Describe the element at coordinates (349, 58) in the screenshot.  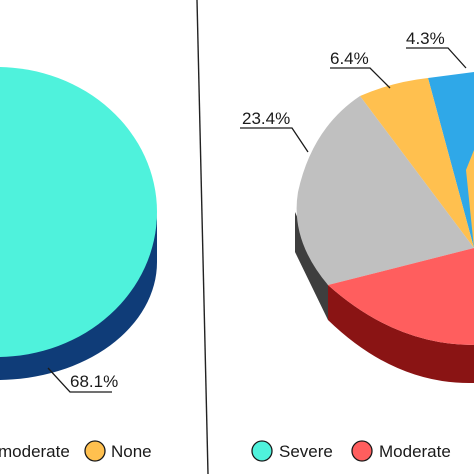
I see `right-pie-label-6-4: 6.4%` at that location.